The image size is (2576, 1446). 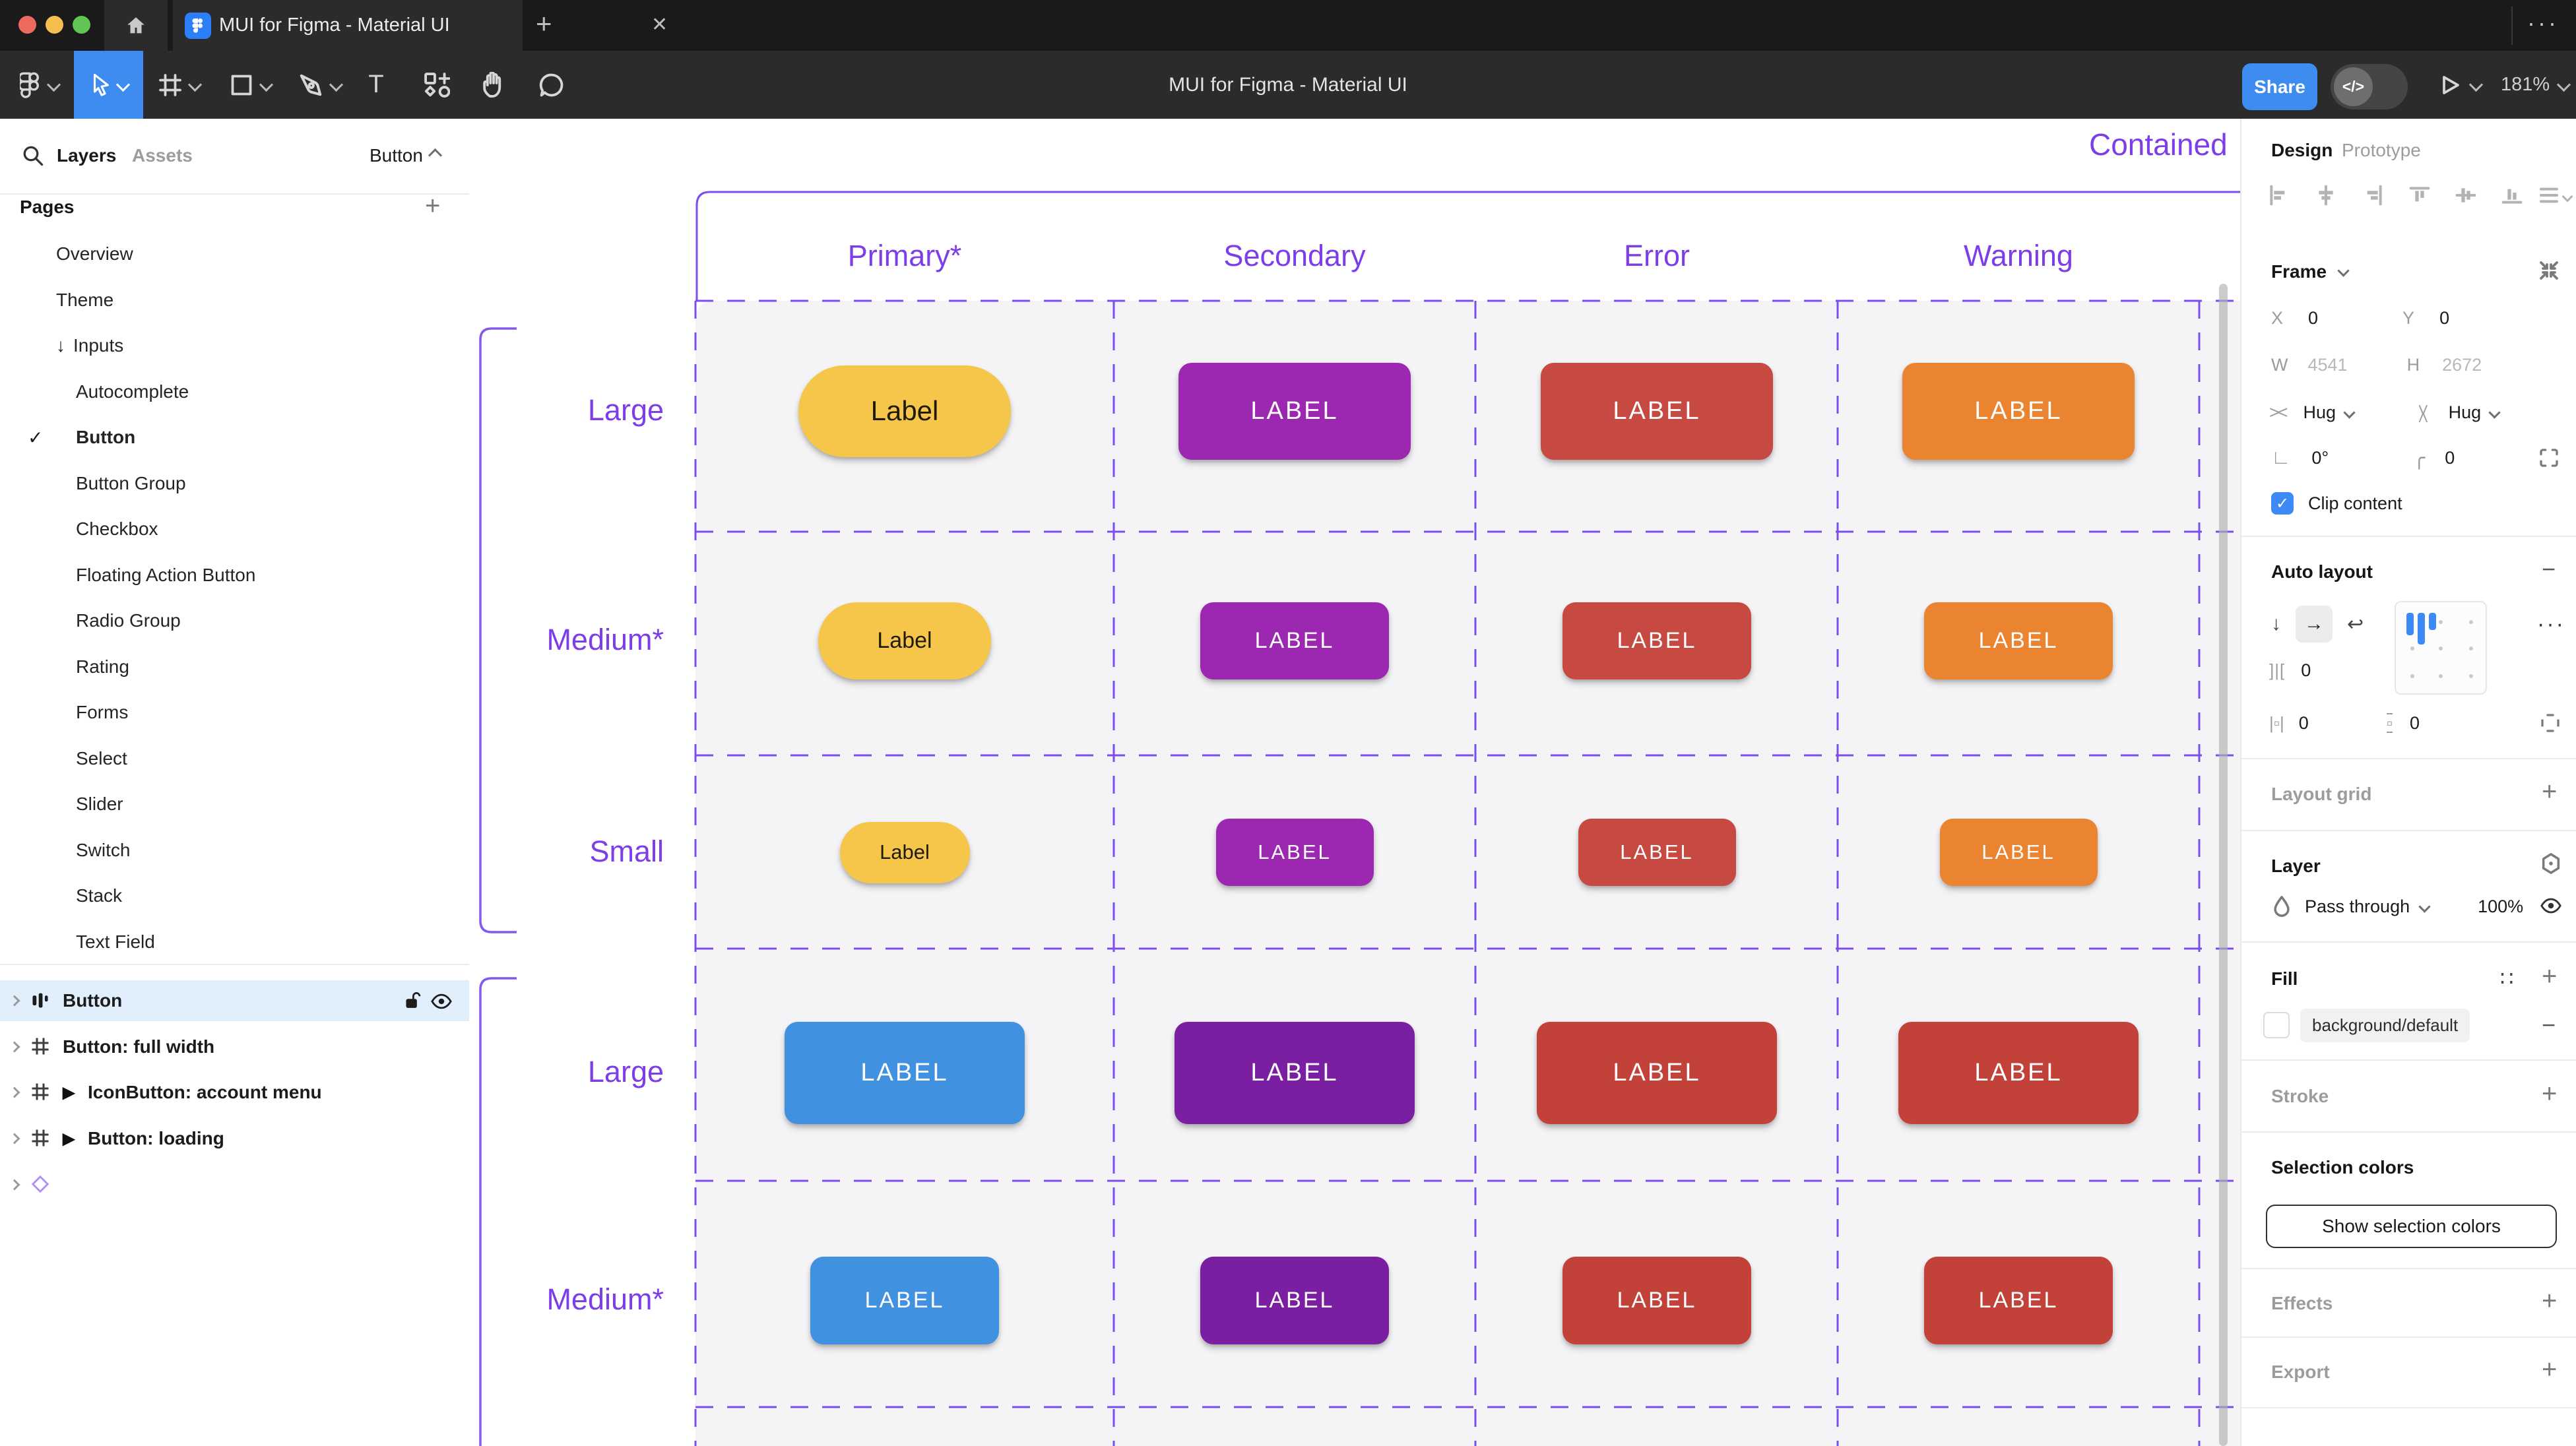 What do you see at coordinates (2282, 503) in the screenshot?
I see `clip-content-checkbox: ✓` at bounding box center [2282, 503].